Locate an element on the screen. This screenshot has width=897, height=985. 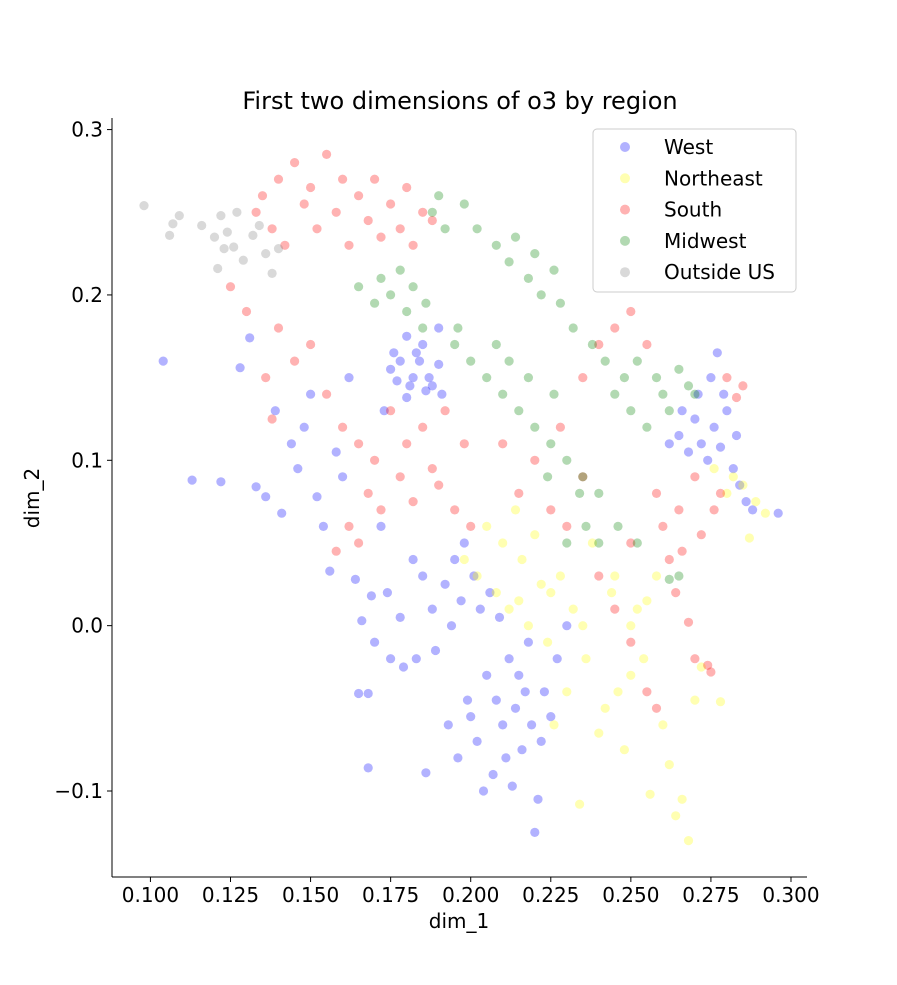
legend-label: West is located at coordinates (688, 147).